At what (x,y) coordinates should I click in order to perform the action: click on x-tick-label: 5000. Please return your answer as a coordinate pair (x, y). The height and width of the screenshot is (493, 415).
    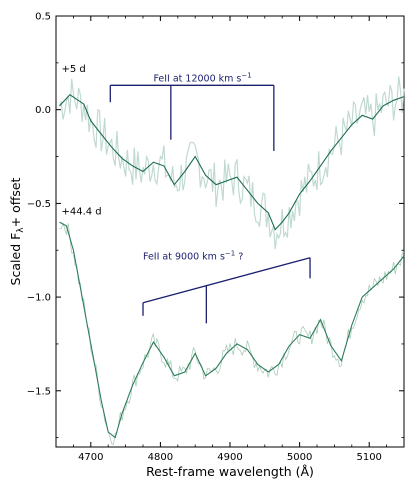
    Looking at the image, I should click on (299, 457).